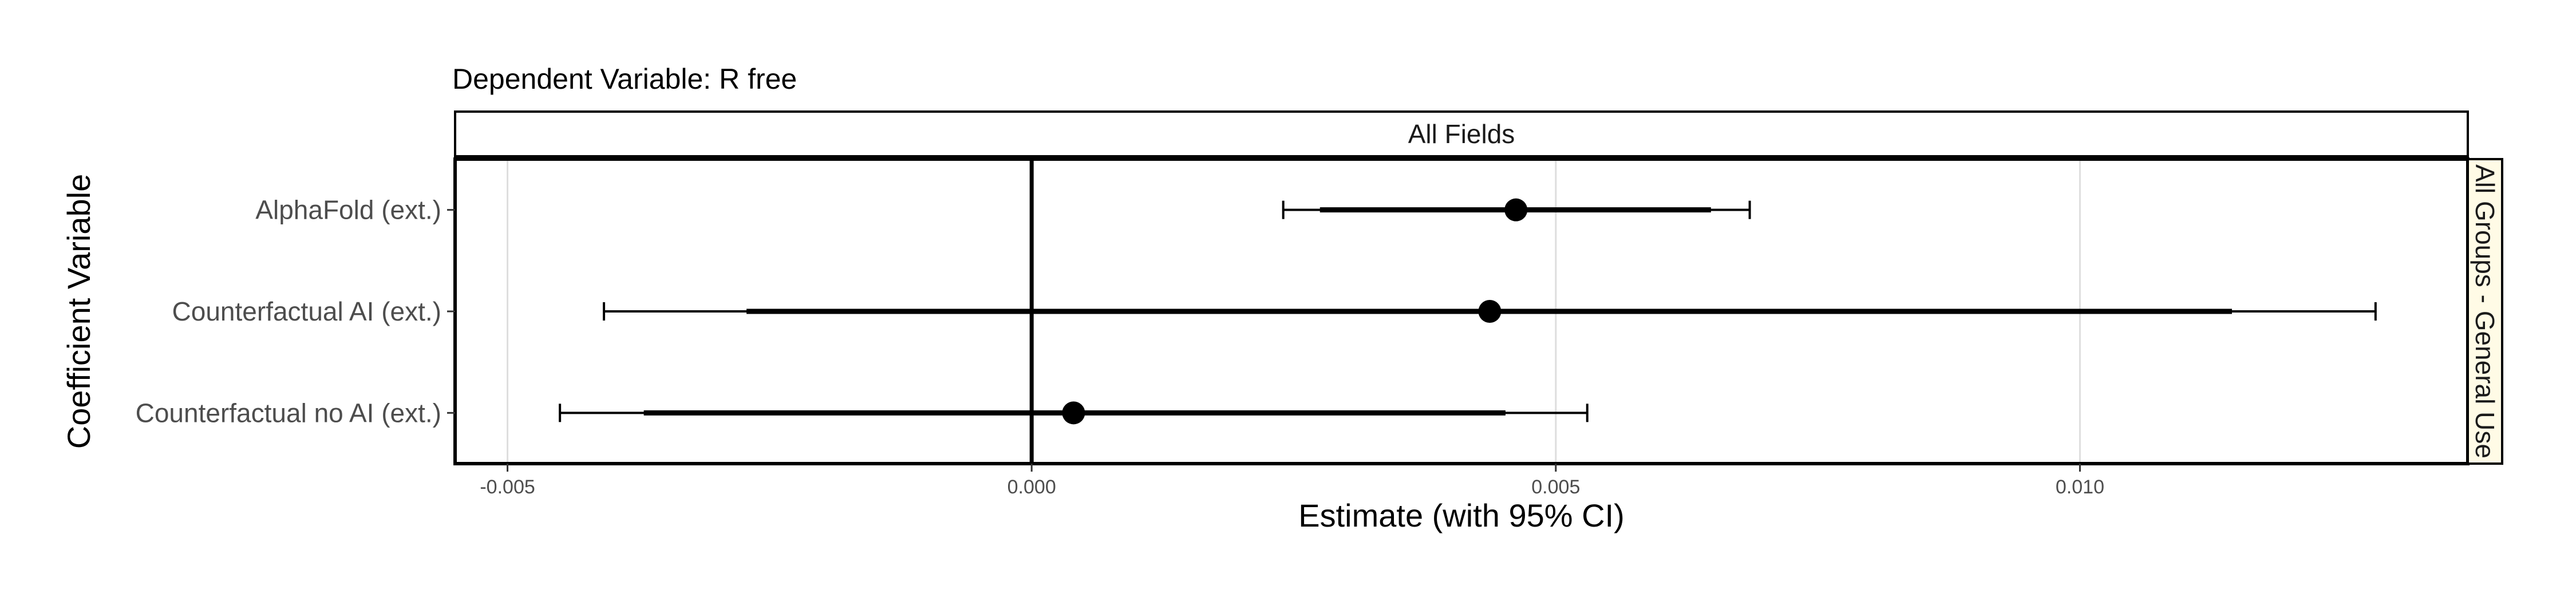  Describe the element at coordinates (624, 79) in the screenshot. I see `chart-title: Dependent Variable: R free` at that location.